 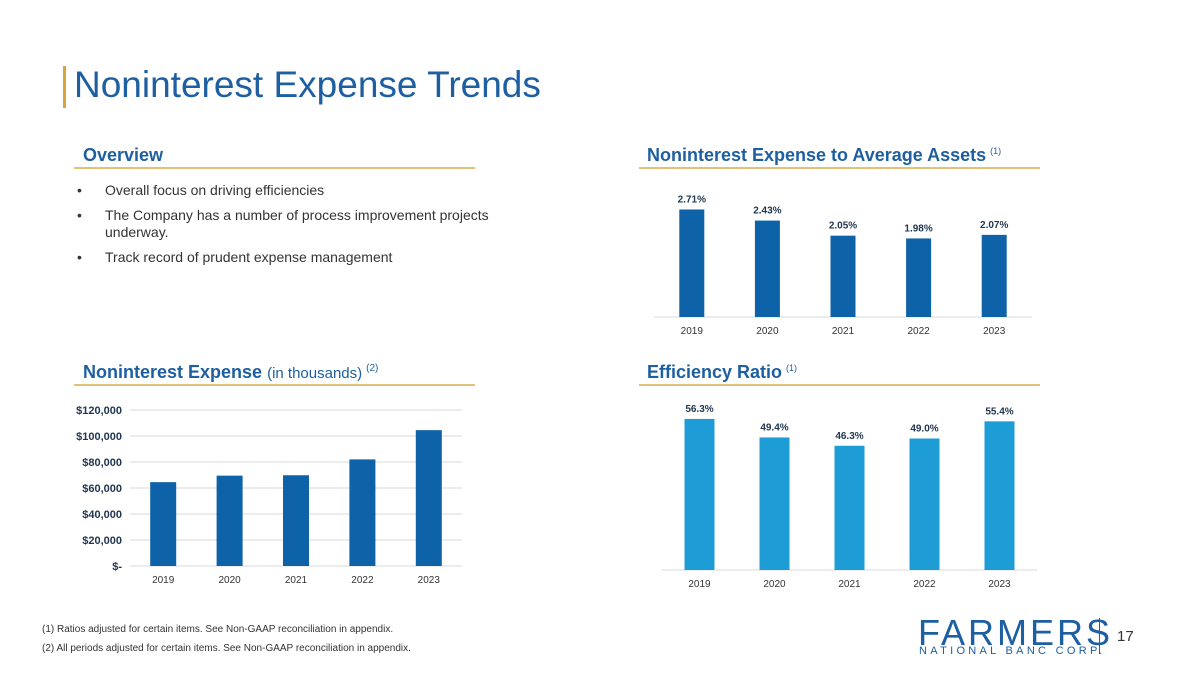 What do you see at coordinates (102, 515) in the screenshot?
I see `y-tick-label: $40,000` at bounding box center [102, 515].